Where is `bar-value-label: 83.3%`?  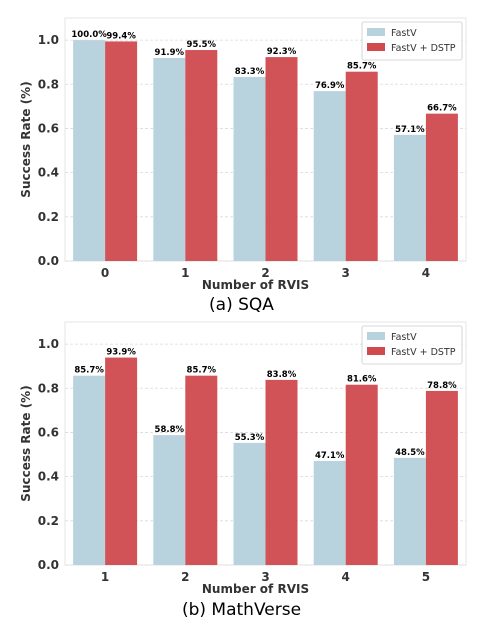
bar-value-label: 83.3% is located at coordinates (250, 72).